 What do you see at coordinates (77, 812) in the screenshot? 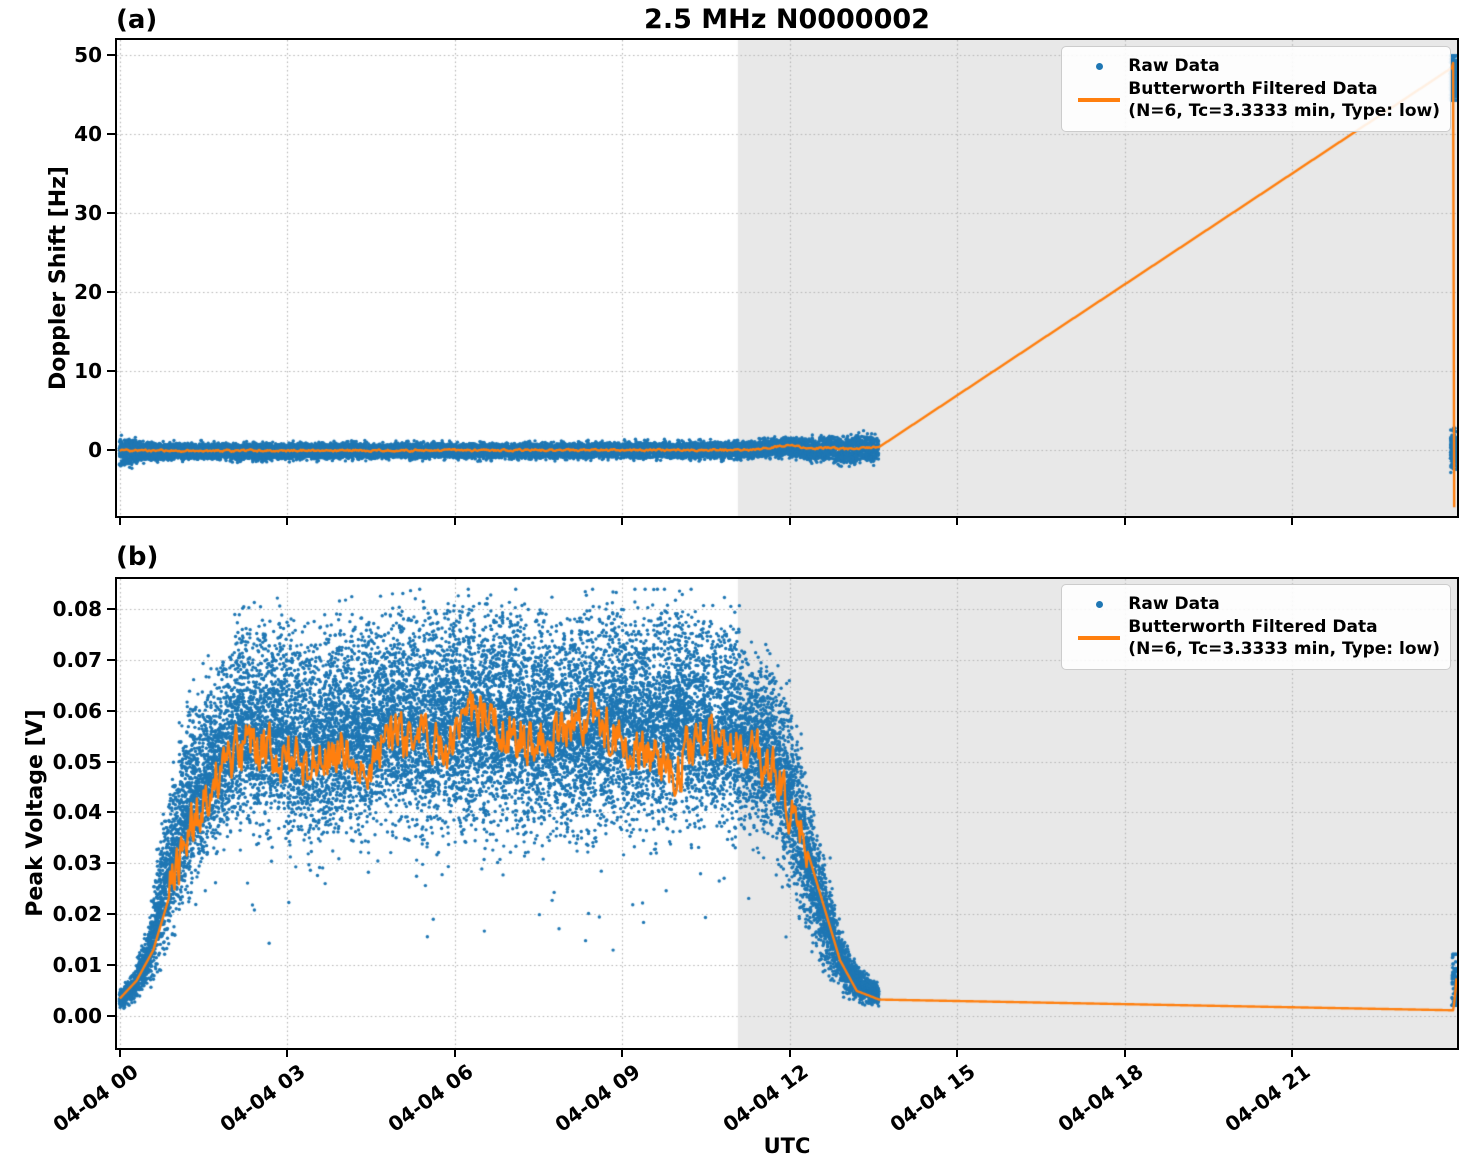
I see `y-tick-label: 0.04` at bounding box center [77, 812].